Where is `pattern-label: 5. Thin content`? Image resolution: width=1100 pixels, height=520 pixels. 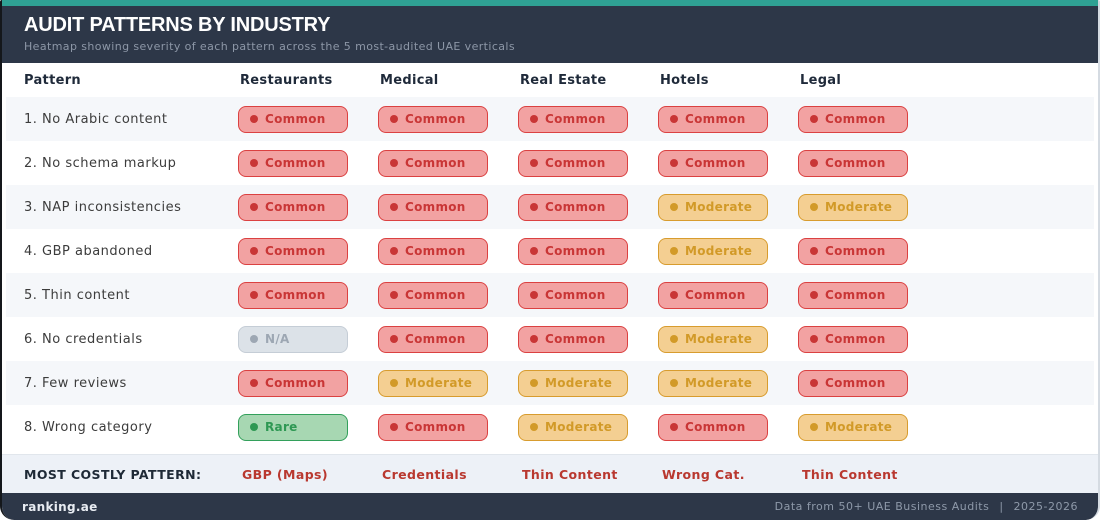
pattern-label: 5. Thin content is located at coordinates (77, 295).